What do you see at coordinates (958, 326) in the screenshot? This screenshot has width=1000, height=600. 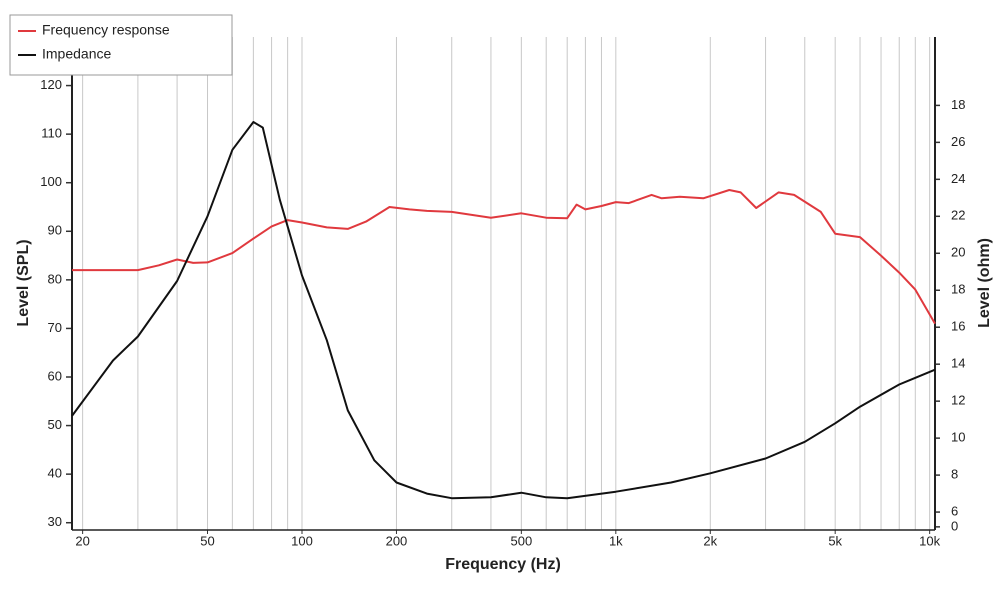 I see `y2-tick-label: 16` at bounding box center [958, 326].